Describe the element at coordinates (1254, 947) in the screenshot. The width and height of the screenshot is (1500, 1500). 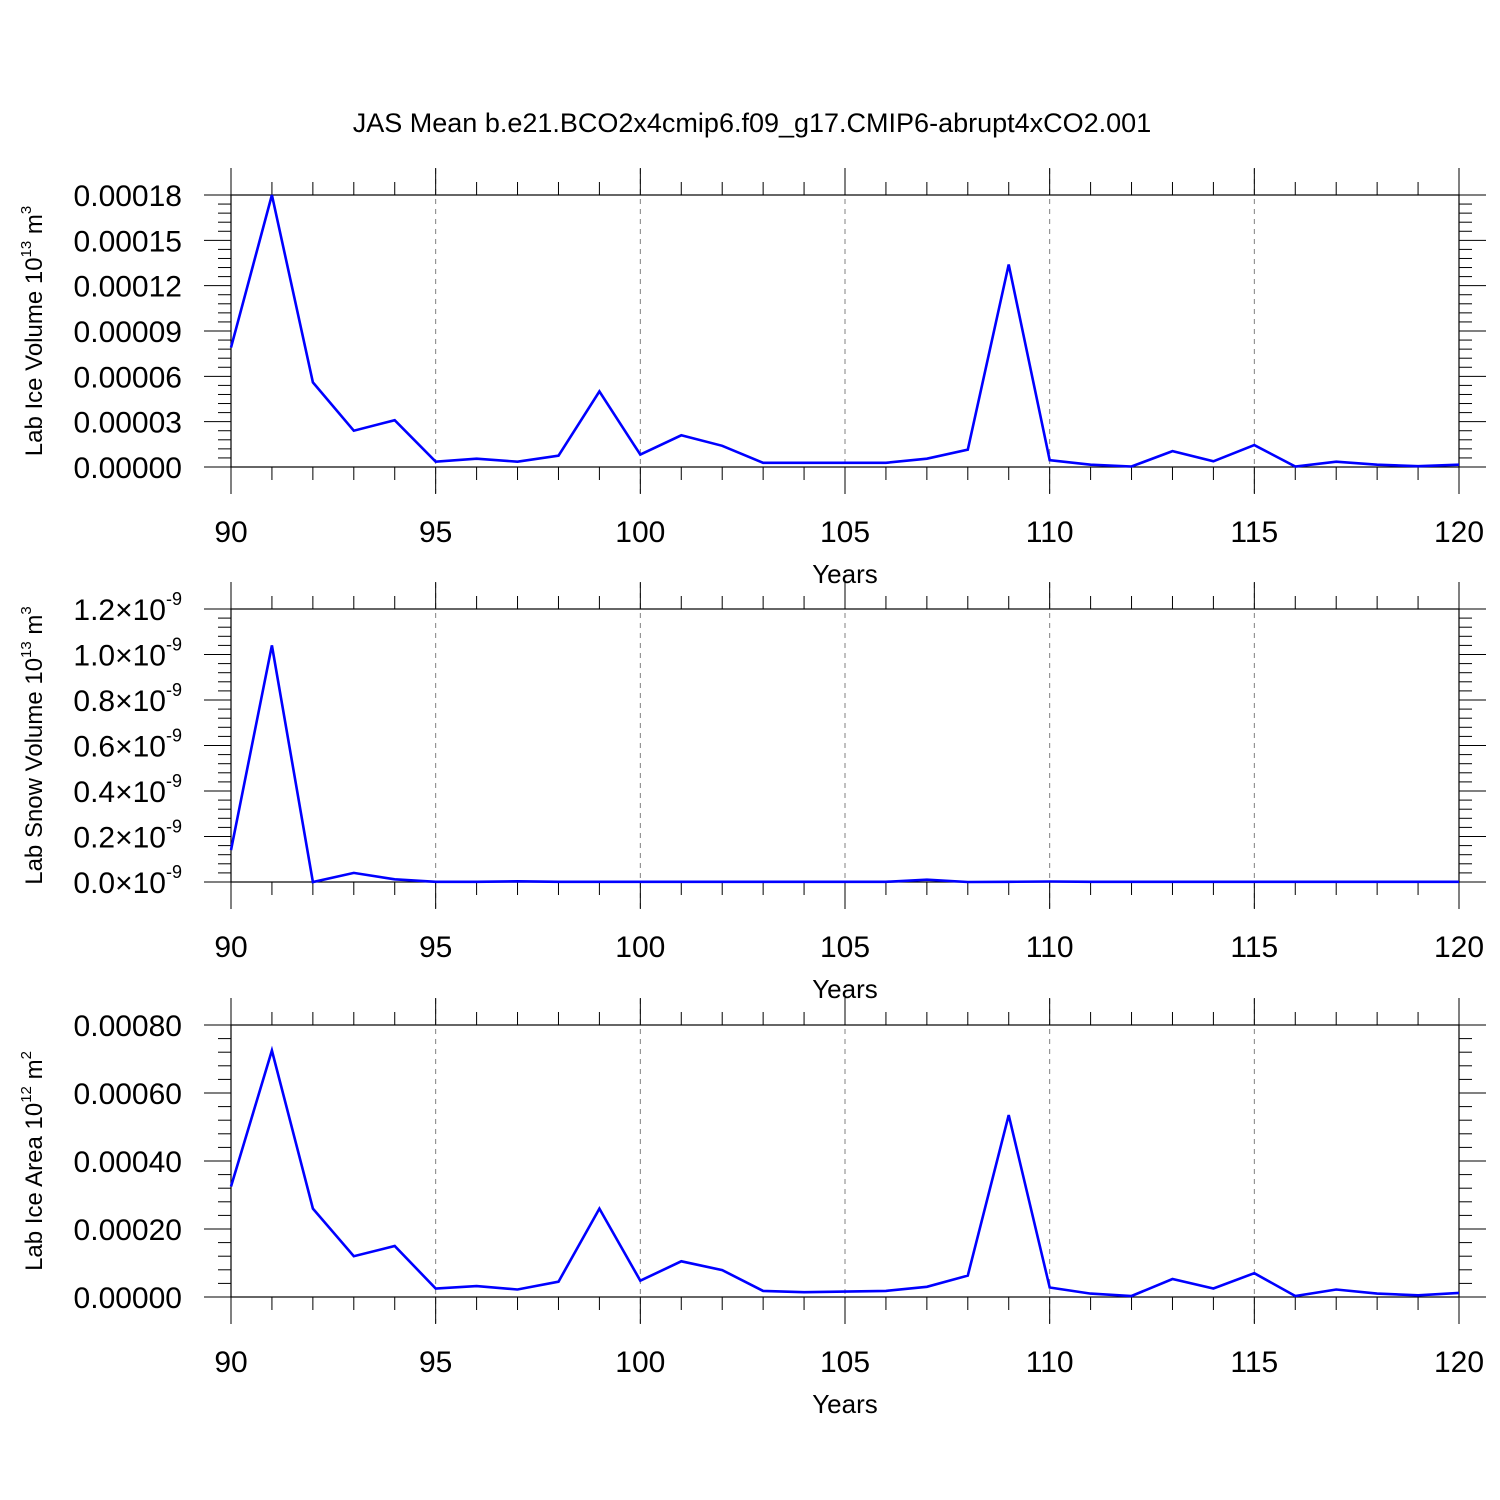
I see `x-tick-label: 115` at that location.